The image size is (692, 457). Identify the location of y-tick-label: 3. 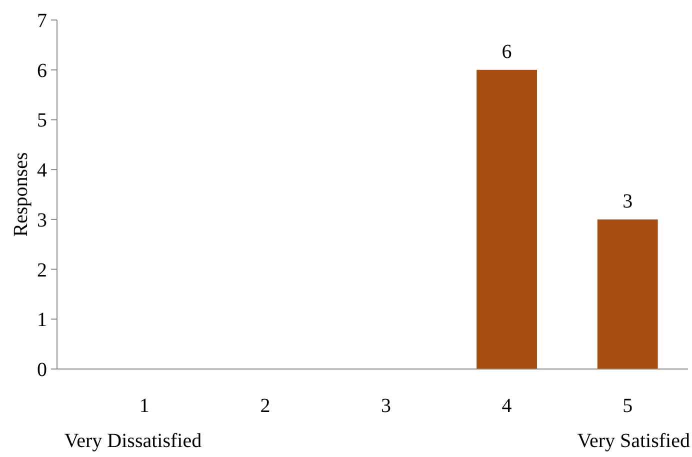
(42, 220).